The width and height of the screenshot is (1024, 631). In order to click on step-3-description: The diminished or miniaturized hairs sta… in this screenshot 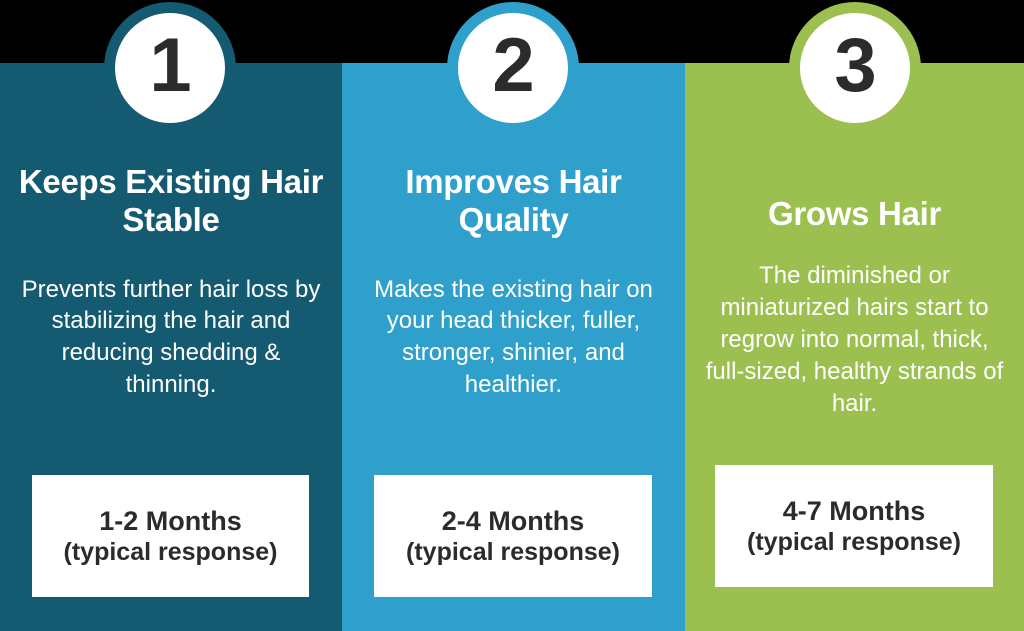, I will do `click(854, 339)`.